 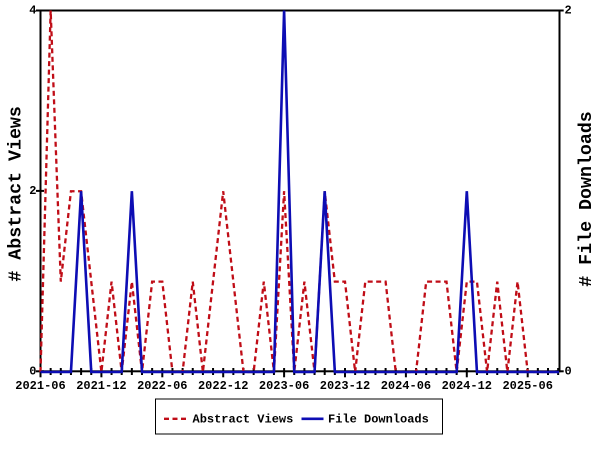 I want to click on svg-text: 2025-06, so click(x=527, y=386).